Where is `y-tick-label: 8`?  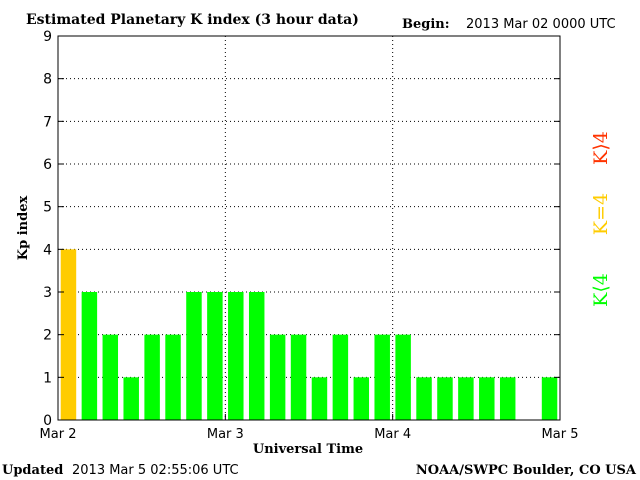 y-tick-label: 8 is located at coordinates (47, 80).